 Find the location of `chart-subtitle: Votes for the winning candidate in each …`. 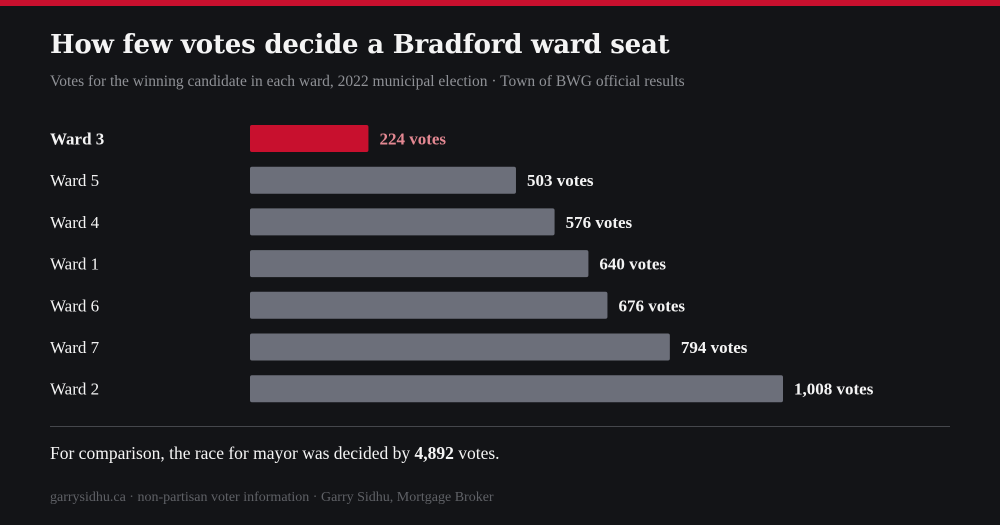

chart-subtitle: Votes for the winning candidate in each … is located at coordinates (367, 81).